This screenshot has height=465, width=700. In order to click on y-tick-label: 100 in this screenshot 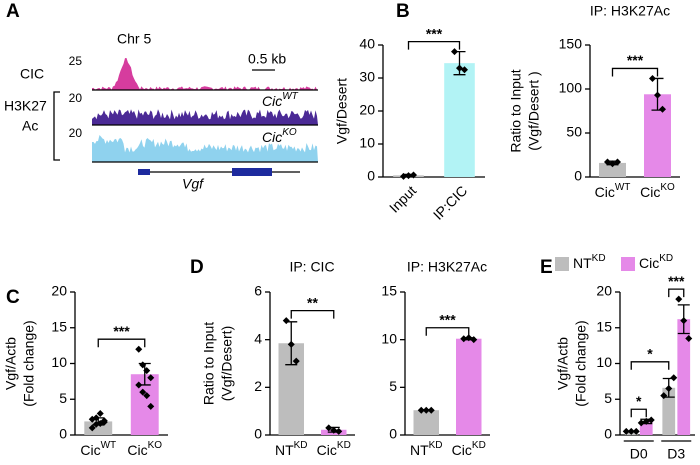, I will do `click(571, 88)`.